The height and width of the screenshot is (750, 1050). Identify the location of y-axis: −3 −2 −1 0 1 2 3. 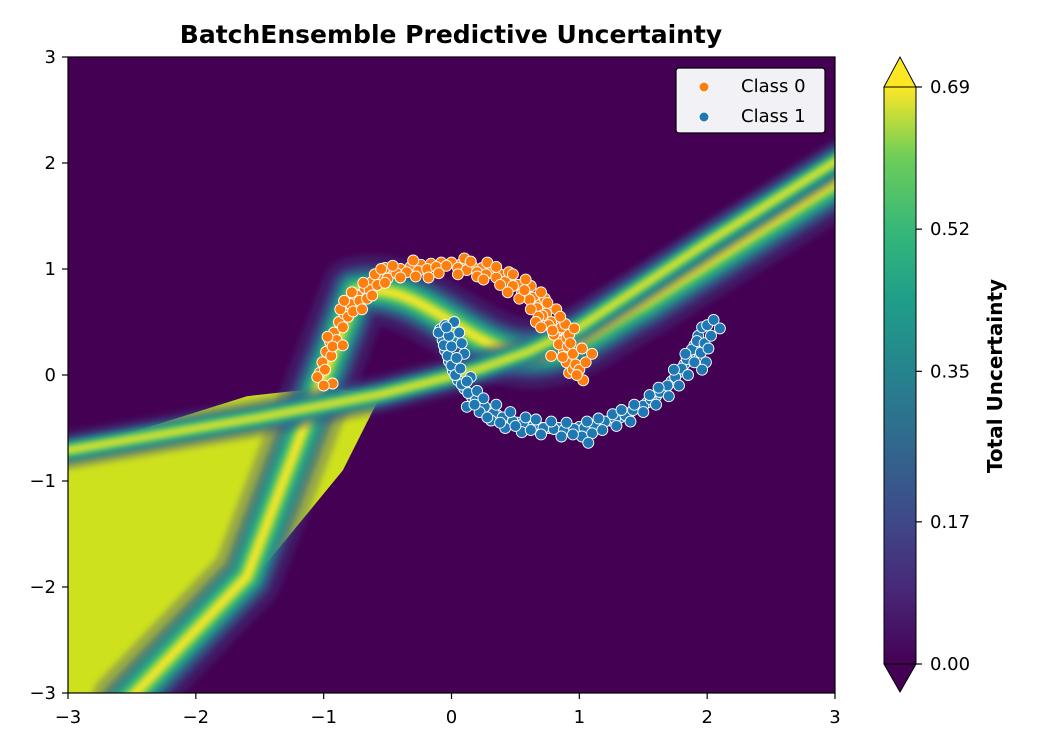
(48, 375).